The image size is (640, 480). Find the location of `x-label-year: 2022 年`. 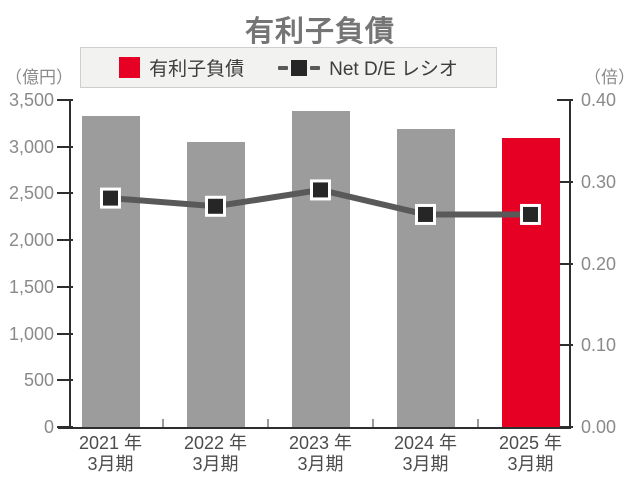

x-label-year: 2022 年 is located at coordinates (215, 443).